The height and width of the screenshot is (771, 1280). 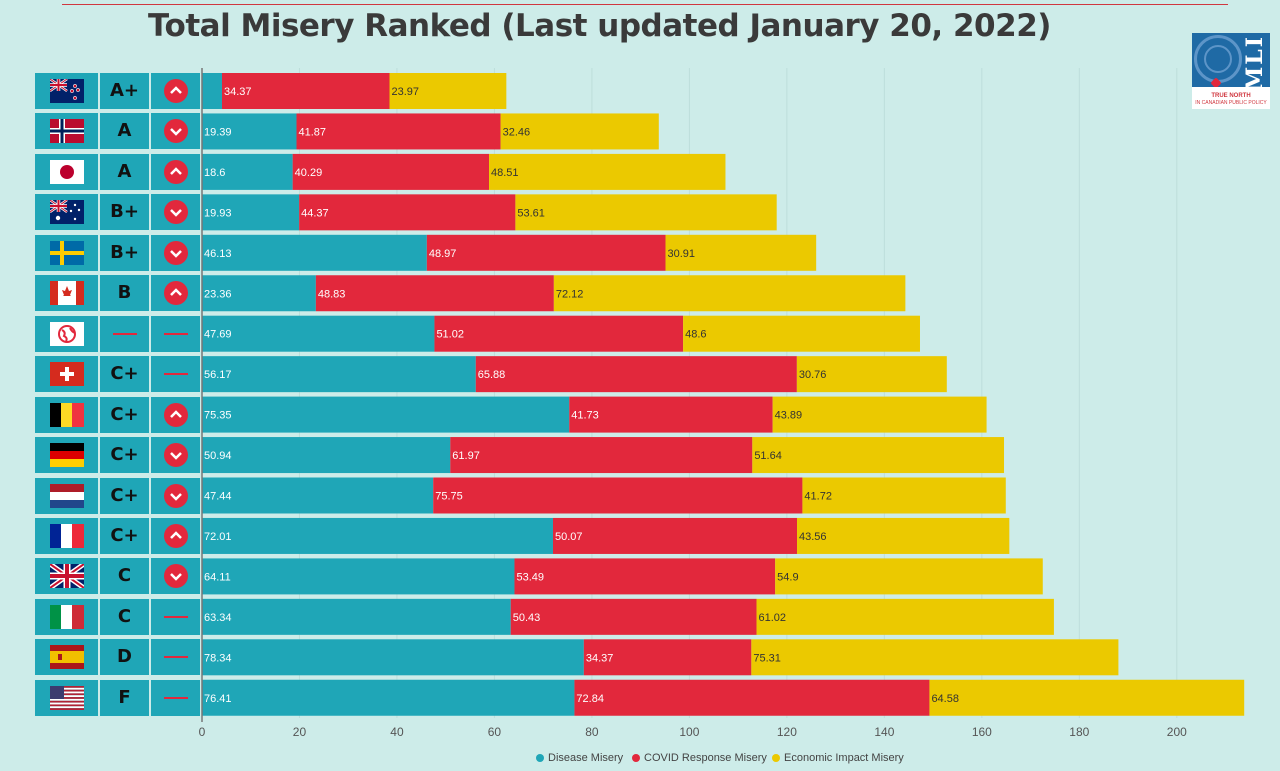 I want to click on data-label: 50.43, so click(x=527, y=618).